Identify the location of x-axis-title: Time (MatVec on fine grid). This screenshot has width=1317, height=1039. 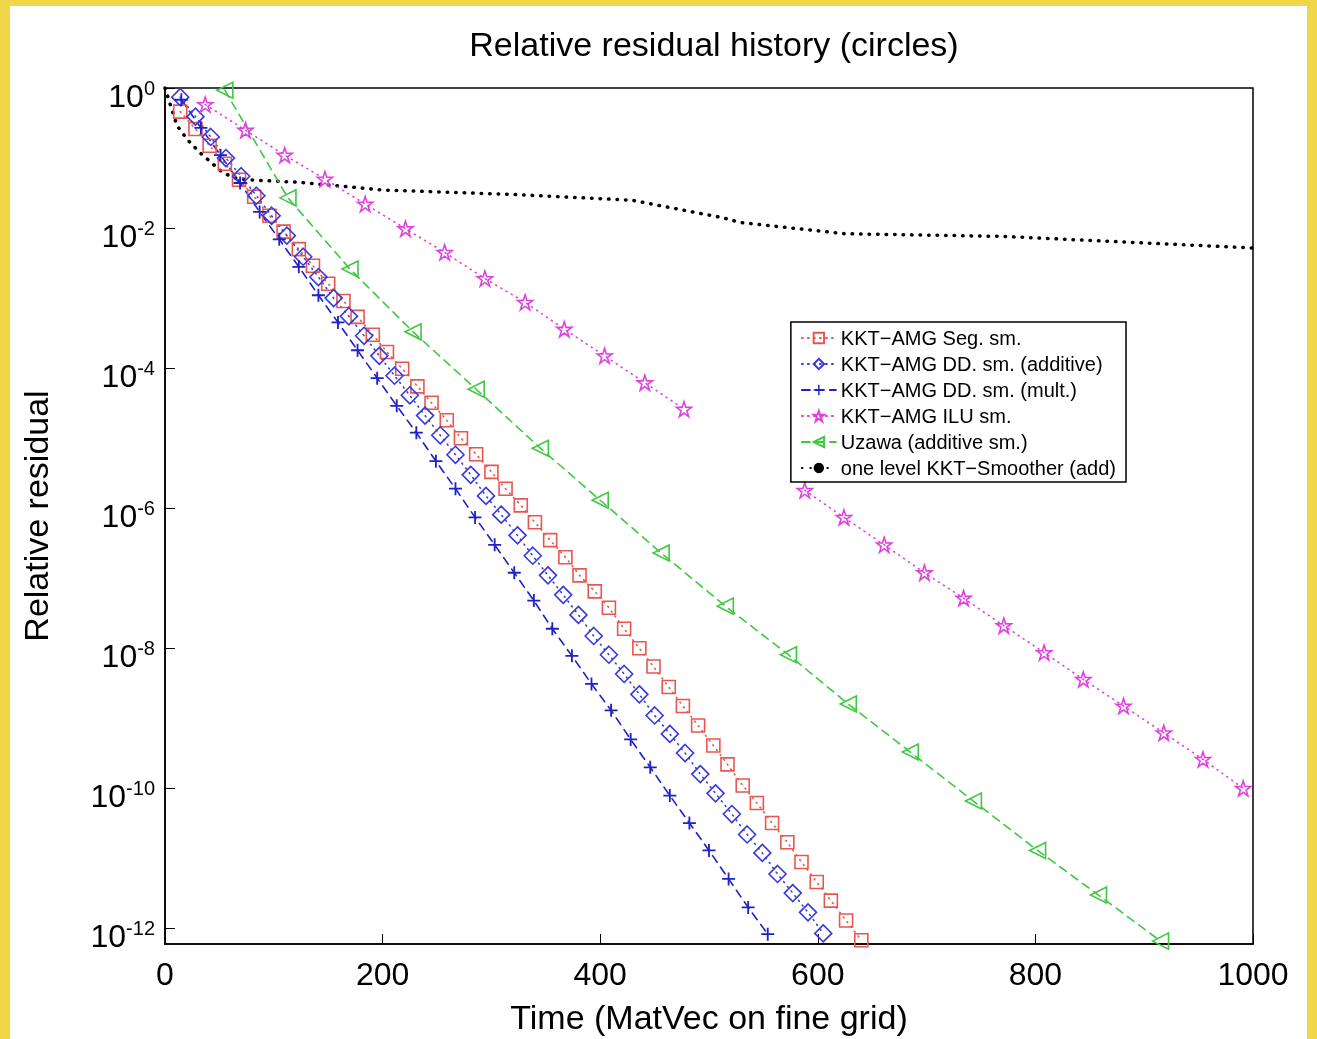
(709, 1017).